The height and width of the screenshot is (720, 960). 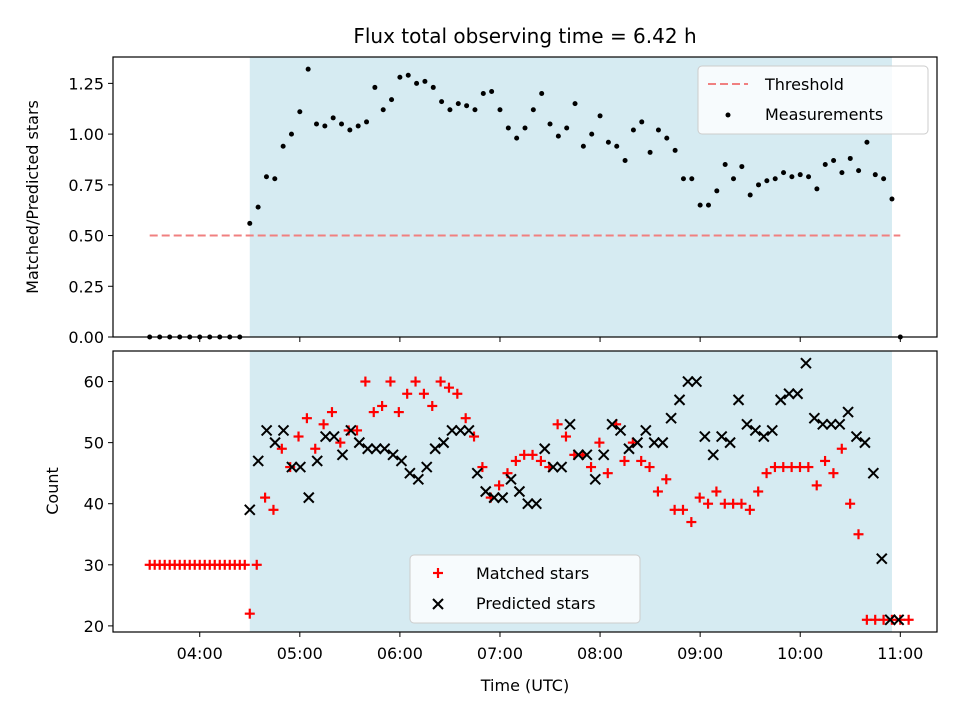 What do you see at coordinates (728, 115) in the screenshot?
I see `legend-measurements-swatch` at bounding box center [728, 115].